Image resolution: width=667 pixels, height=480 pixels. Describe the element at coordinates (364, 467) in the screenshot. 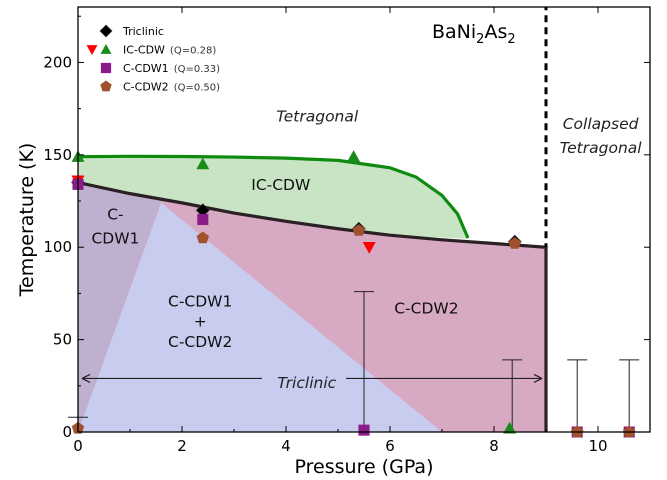

I see `x-axis-label: Pressure (GPa)` at that location.